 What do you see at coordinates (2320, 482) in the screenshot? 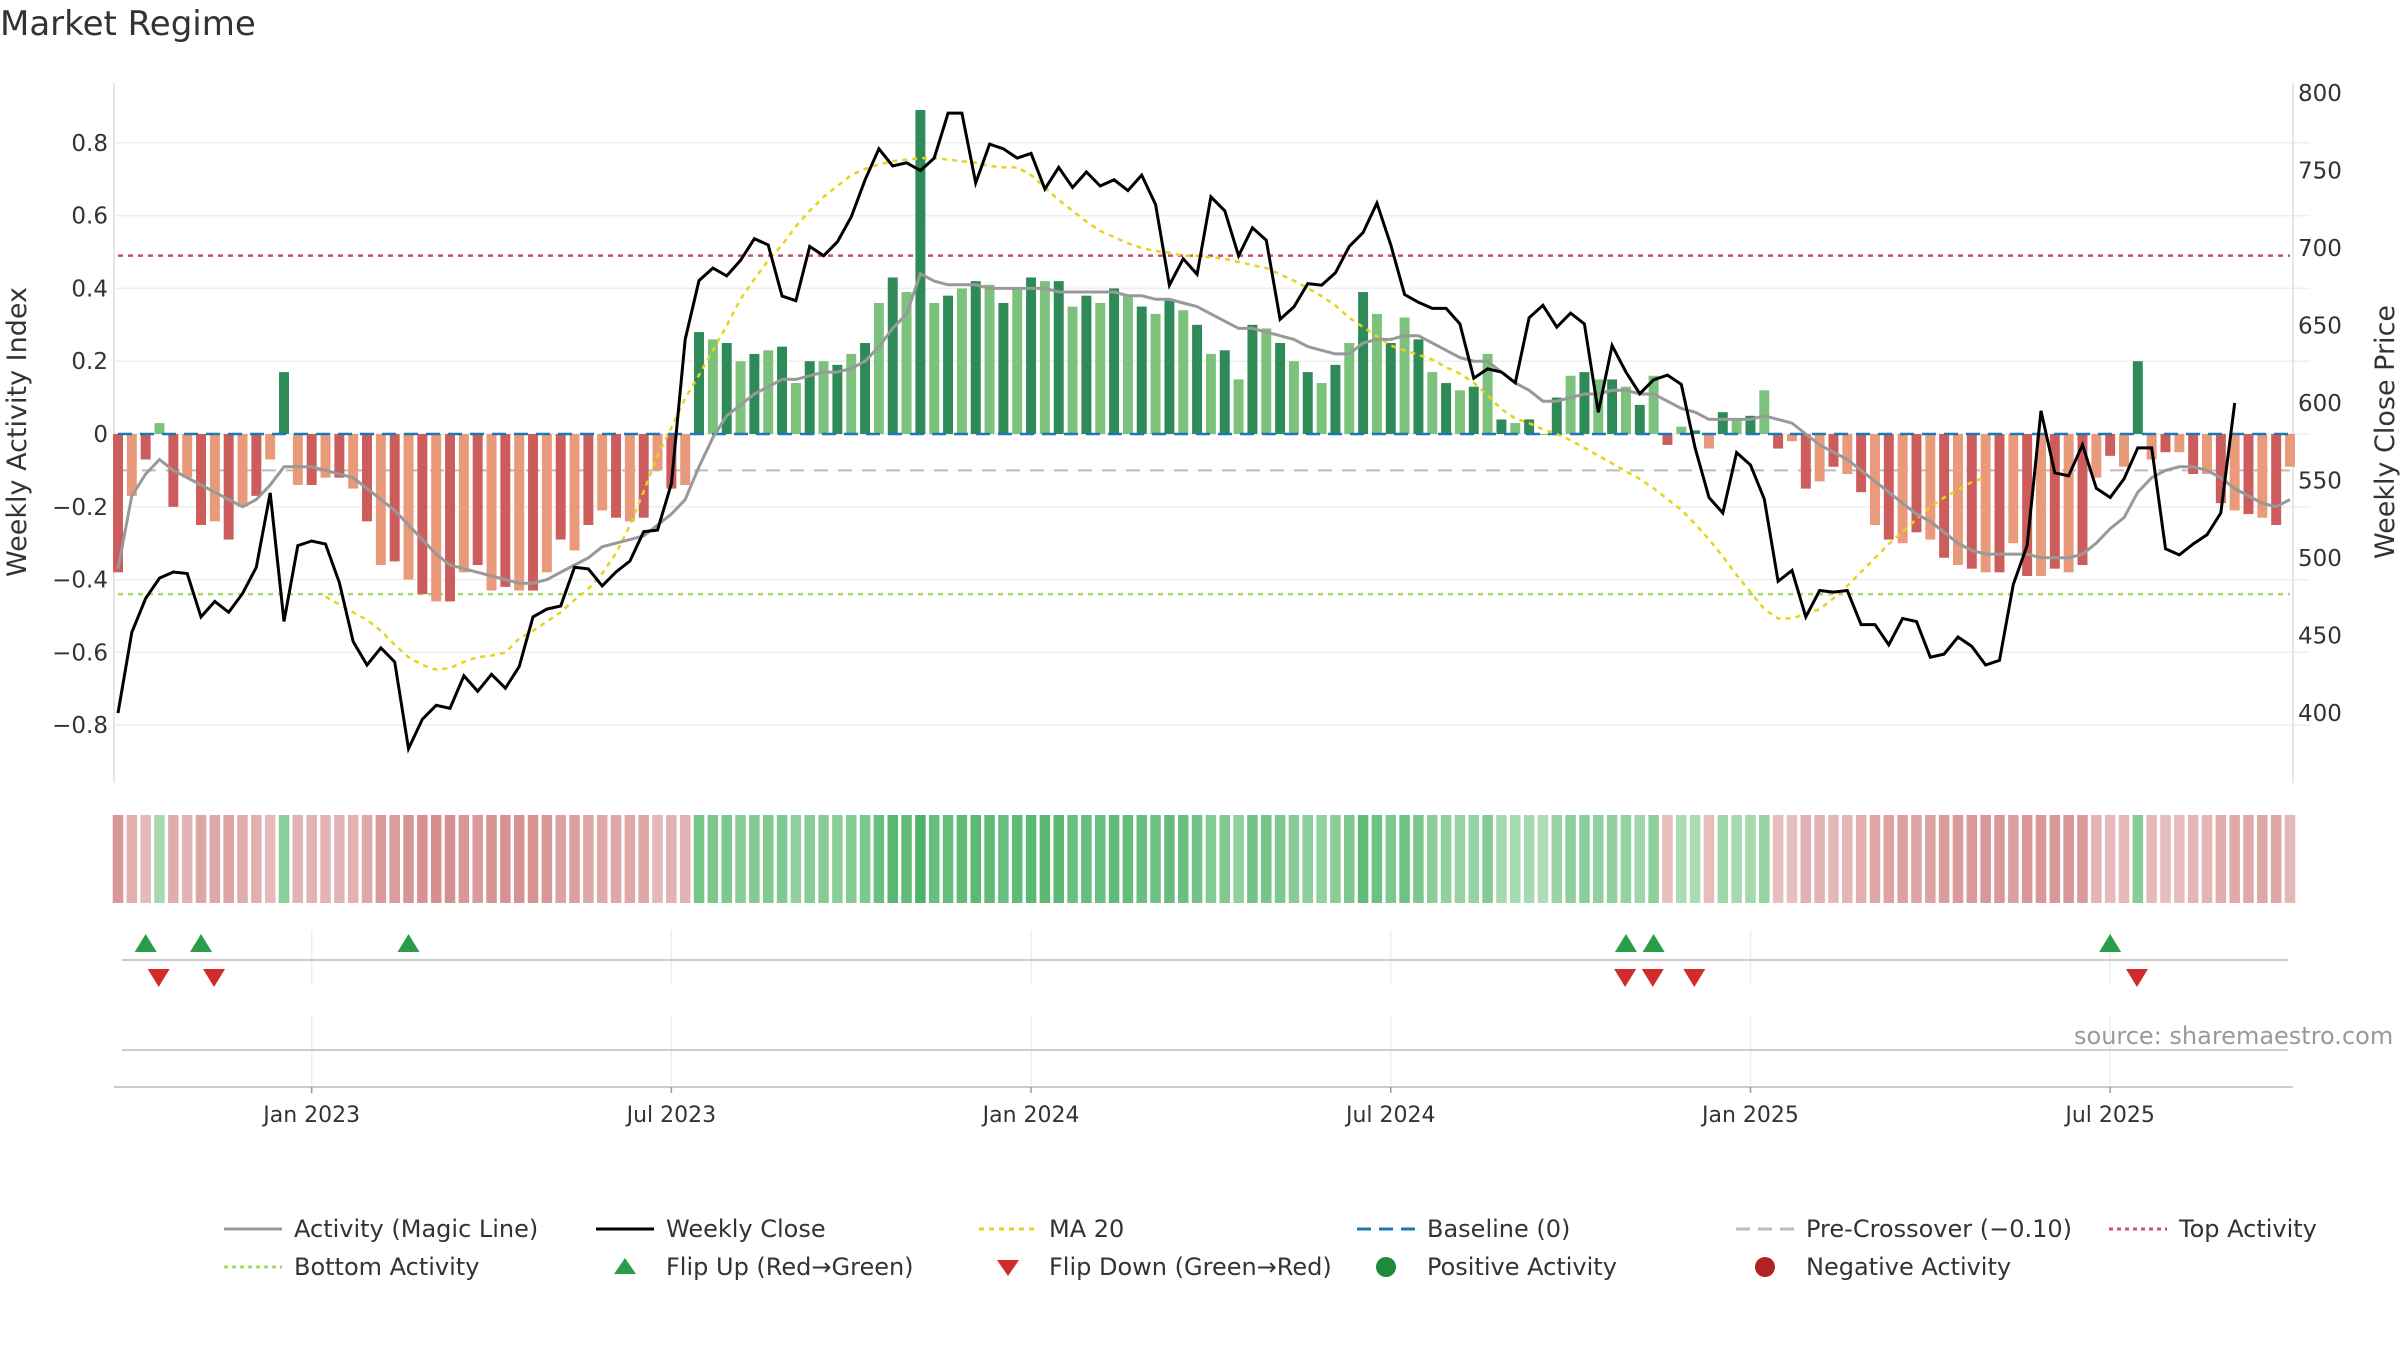
I see `y-right-tick-label: 550` at bounding box center [2320, 482].